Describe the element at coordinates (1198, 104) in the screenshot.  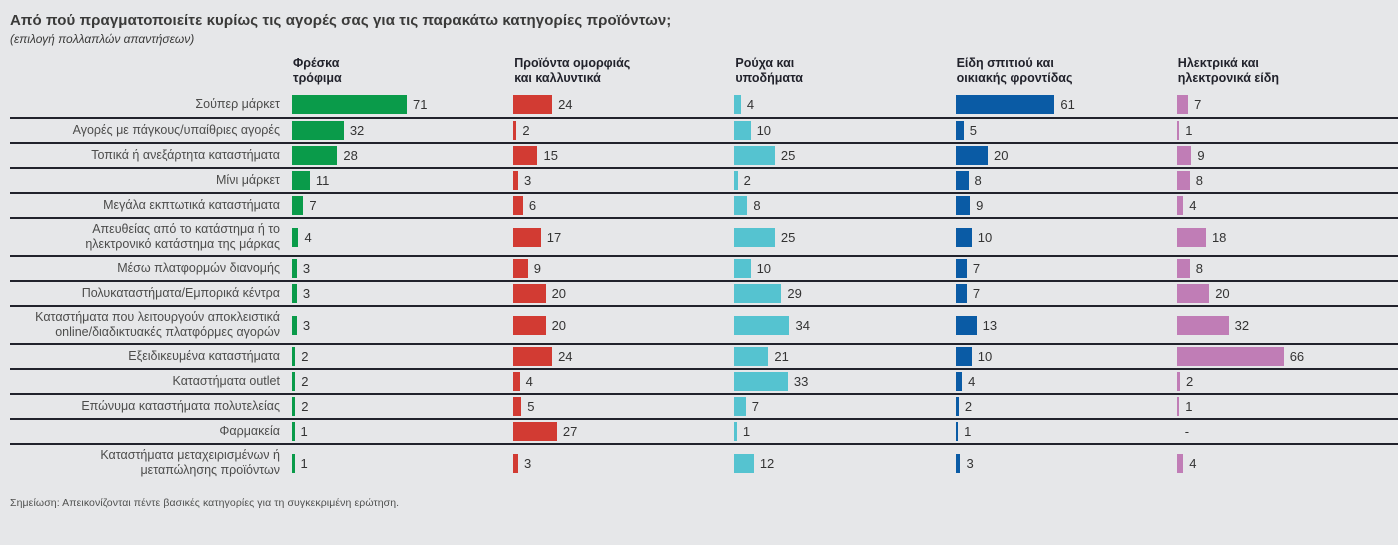
I see `bar-value-label: 7` at that location.